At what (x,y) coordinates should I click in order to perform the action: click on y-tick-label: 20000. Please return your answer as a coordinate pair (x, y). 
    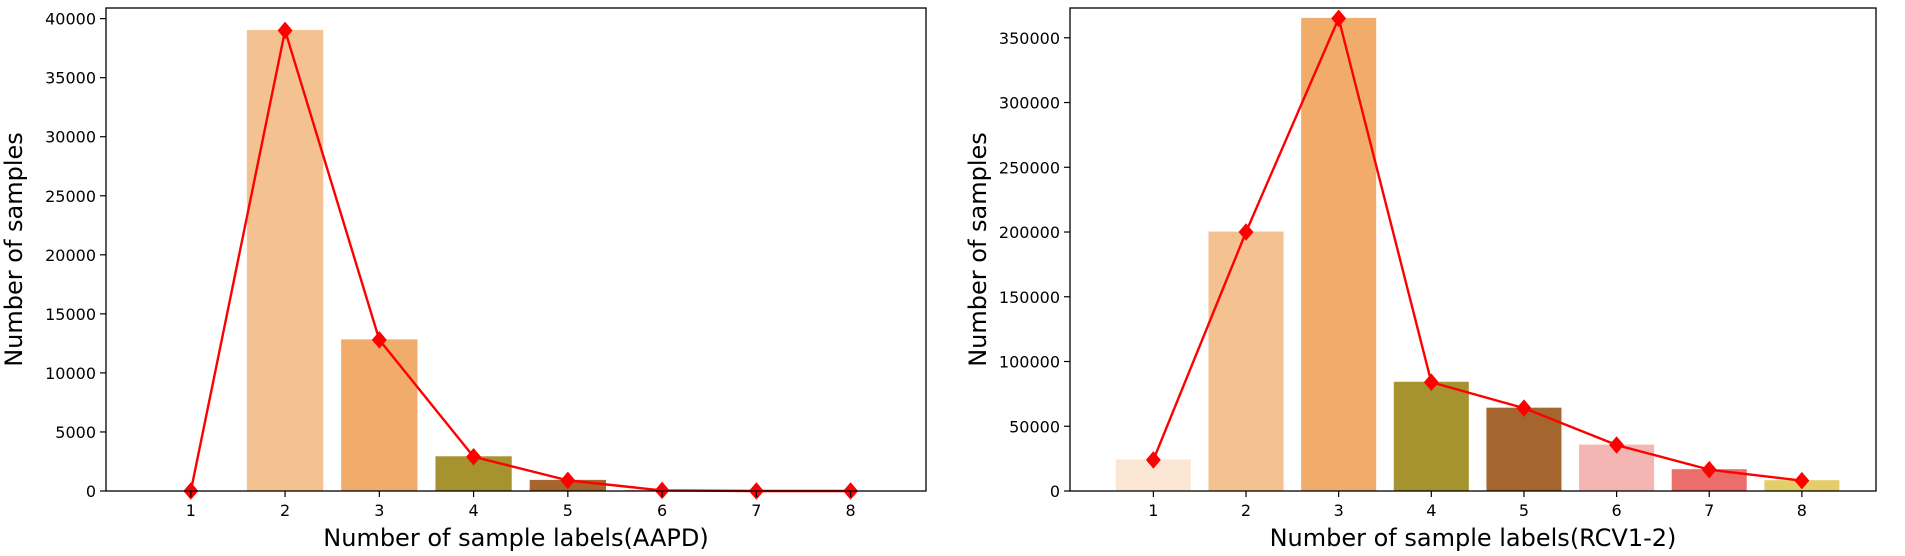
    Looking at the image, I should click on (70, 255).